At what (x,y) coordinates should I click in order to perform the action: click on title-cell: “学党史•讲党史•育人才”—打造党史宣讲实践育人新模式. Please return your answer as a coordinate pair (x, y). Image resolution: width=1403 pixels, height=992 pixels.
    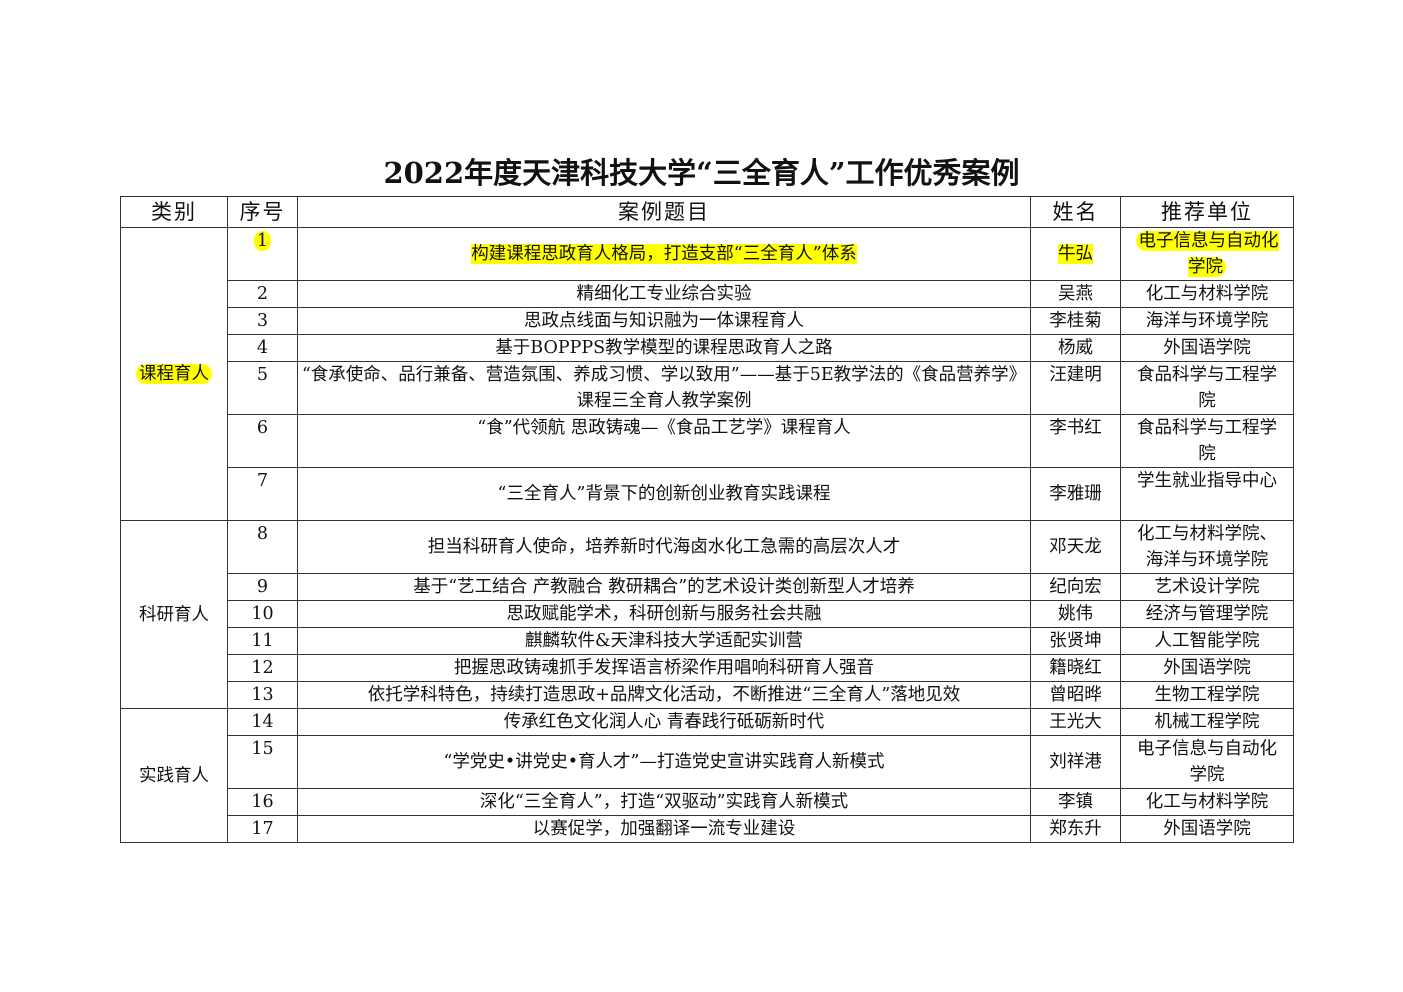
    Looking at the image, I should click on (664, 762).